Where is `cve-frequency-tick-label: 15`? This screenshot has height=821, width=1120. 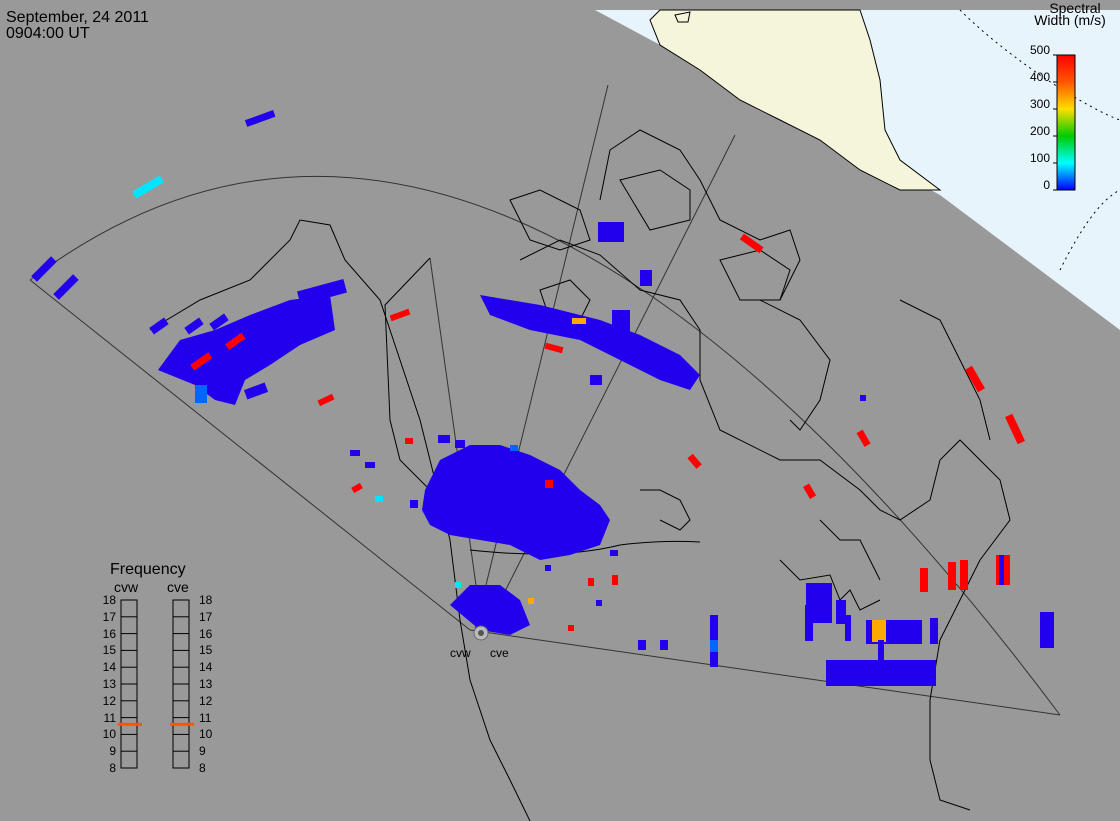
cve-frequency-tick-label: 15 is located at coordinates (206, 650).